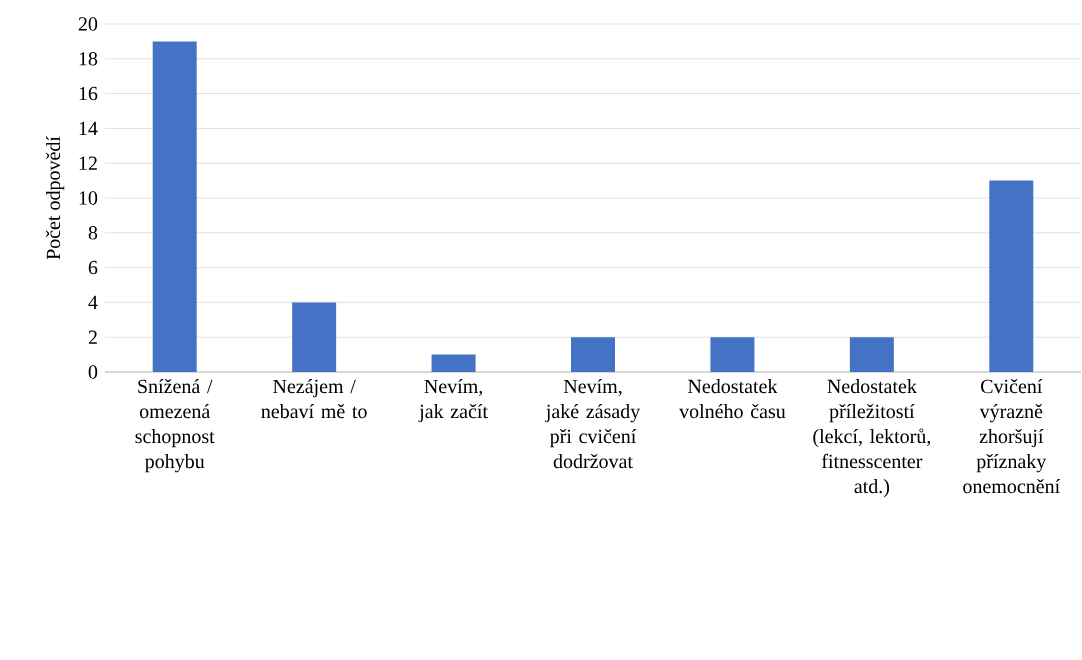 This screenshot has width=1082, height=660. I want to click on y-axis-title: Počet odpovědí, so click(55, 198).